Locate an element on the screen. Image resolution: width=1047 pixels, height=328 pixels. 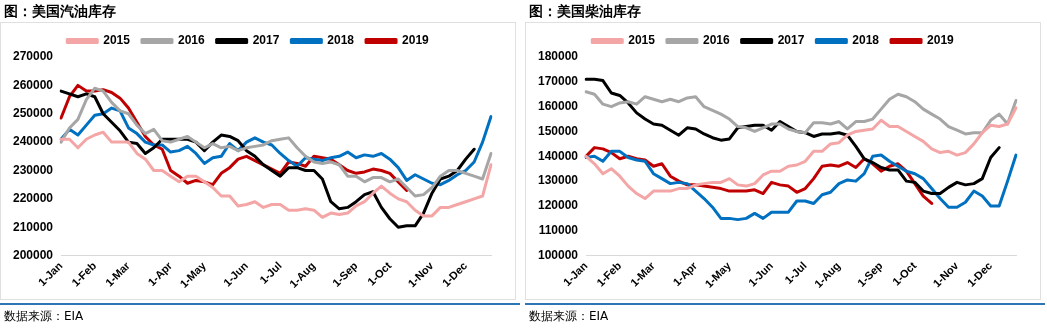
y-tick-label: 270000 is located at coordinates (33, 56).